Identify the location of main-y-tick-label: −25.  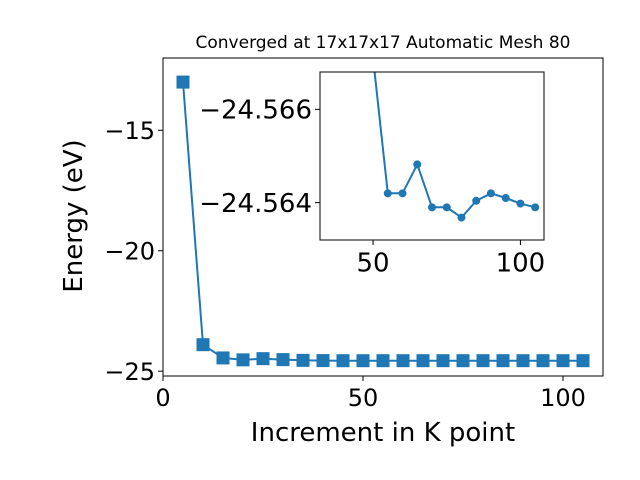
(129, 372).